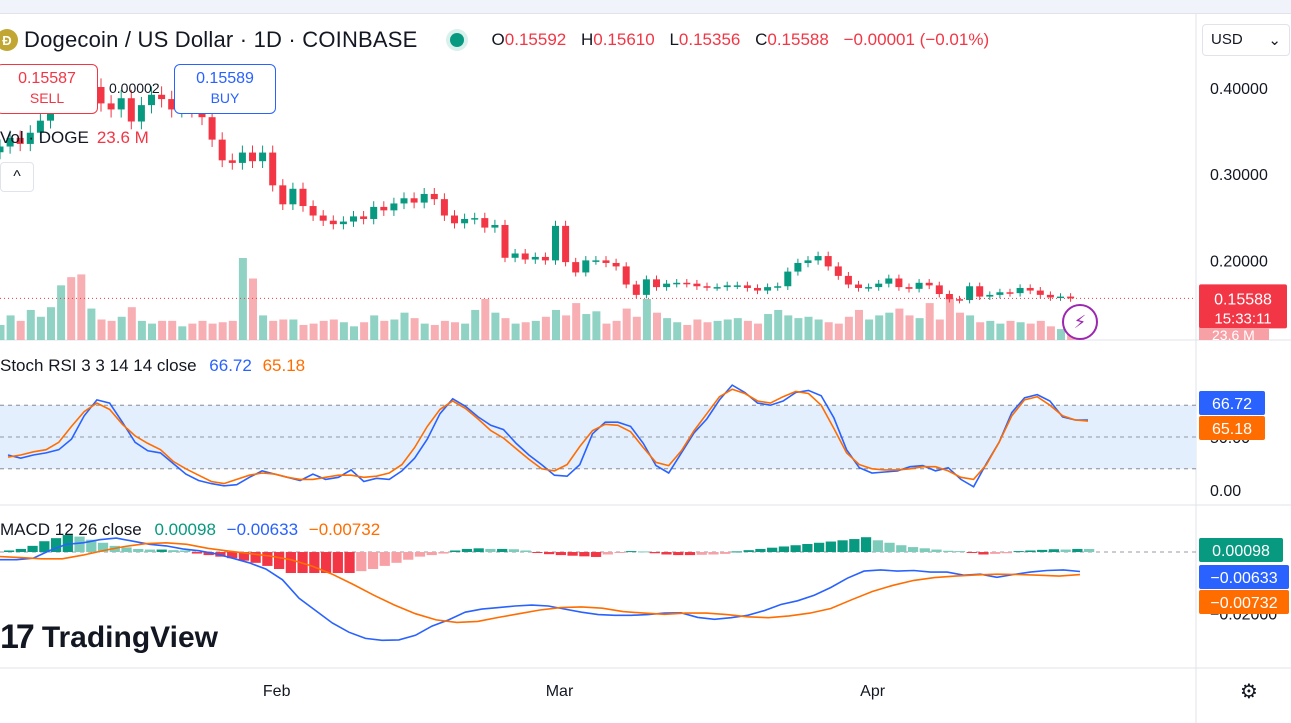 The width and height of the screenshot is (1291, 723). What do you see at coordinates (798, 39) in the screenshot?
I see `close-value: 0.15588` at bounding box center [798, 39].